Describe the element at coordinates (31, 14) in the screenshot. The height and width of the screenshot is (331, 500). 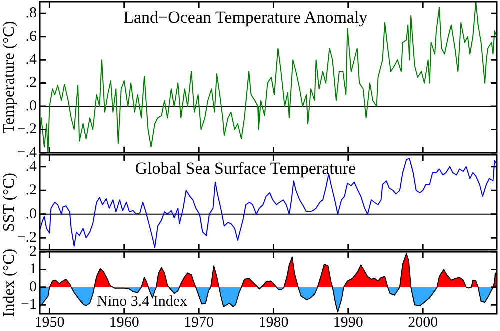
I see `y-tick-label: .8` at that location.